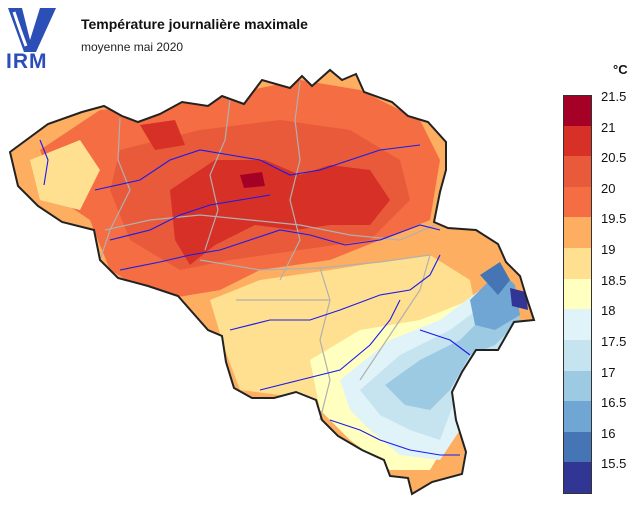 This screenshot has width=640, height=507. Describe the element at coordinates (608, 127) in the screenshot. I see `legend-tick-label: 21` at that location.